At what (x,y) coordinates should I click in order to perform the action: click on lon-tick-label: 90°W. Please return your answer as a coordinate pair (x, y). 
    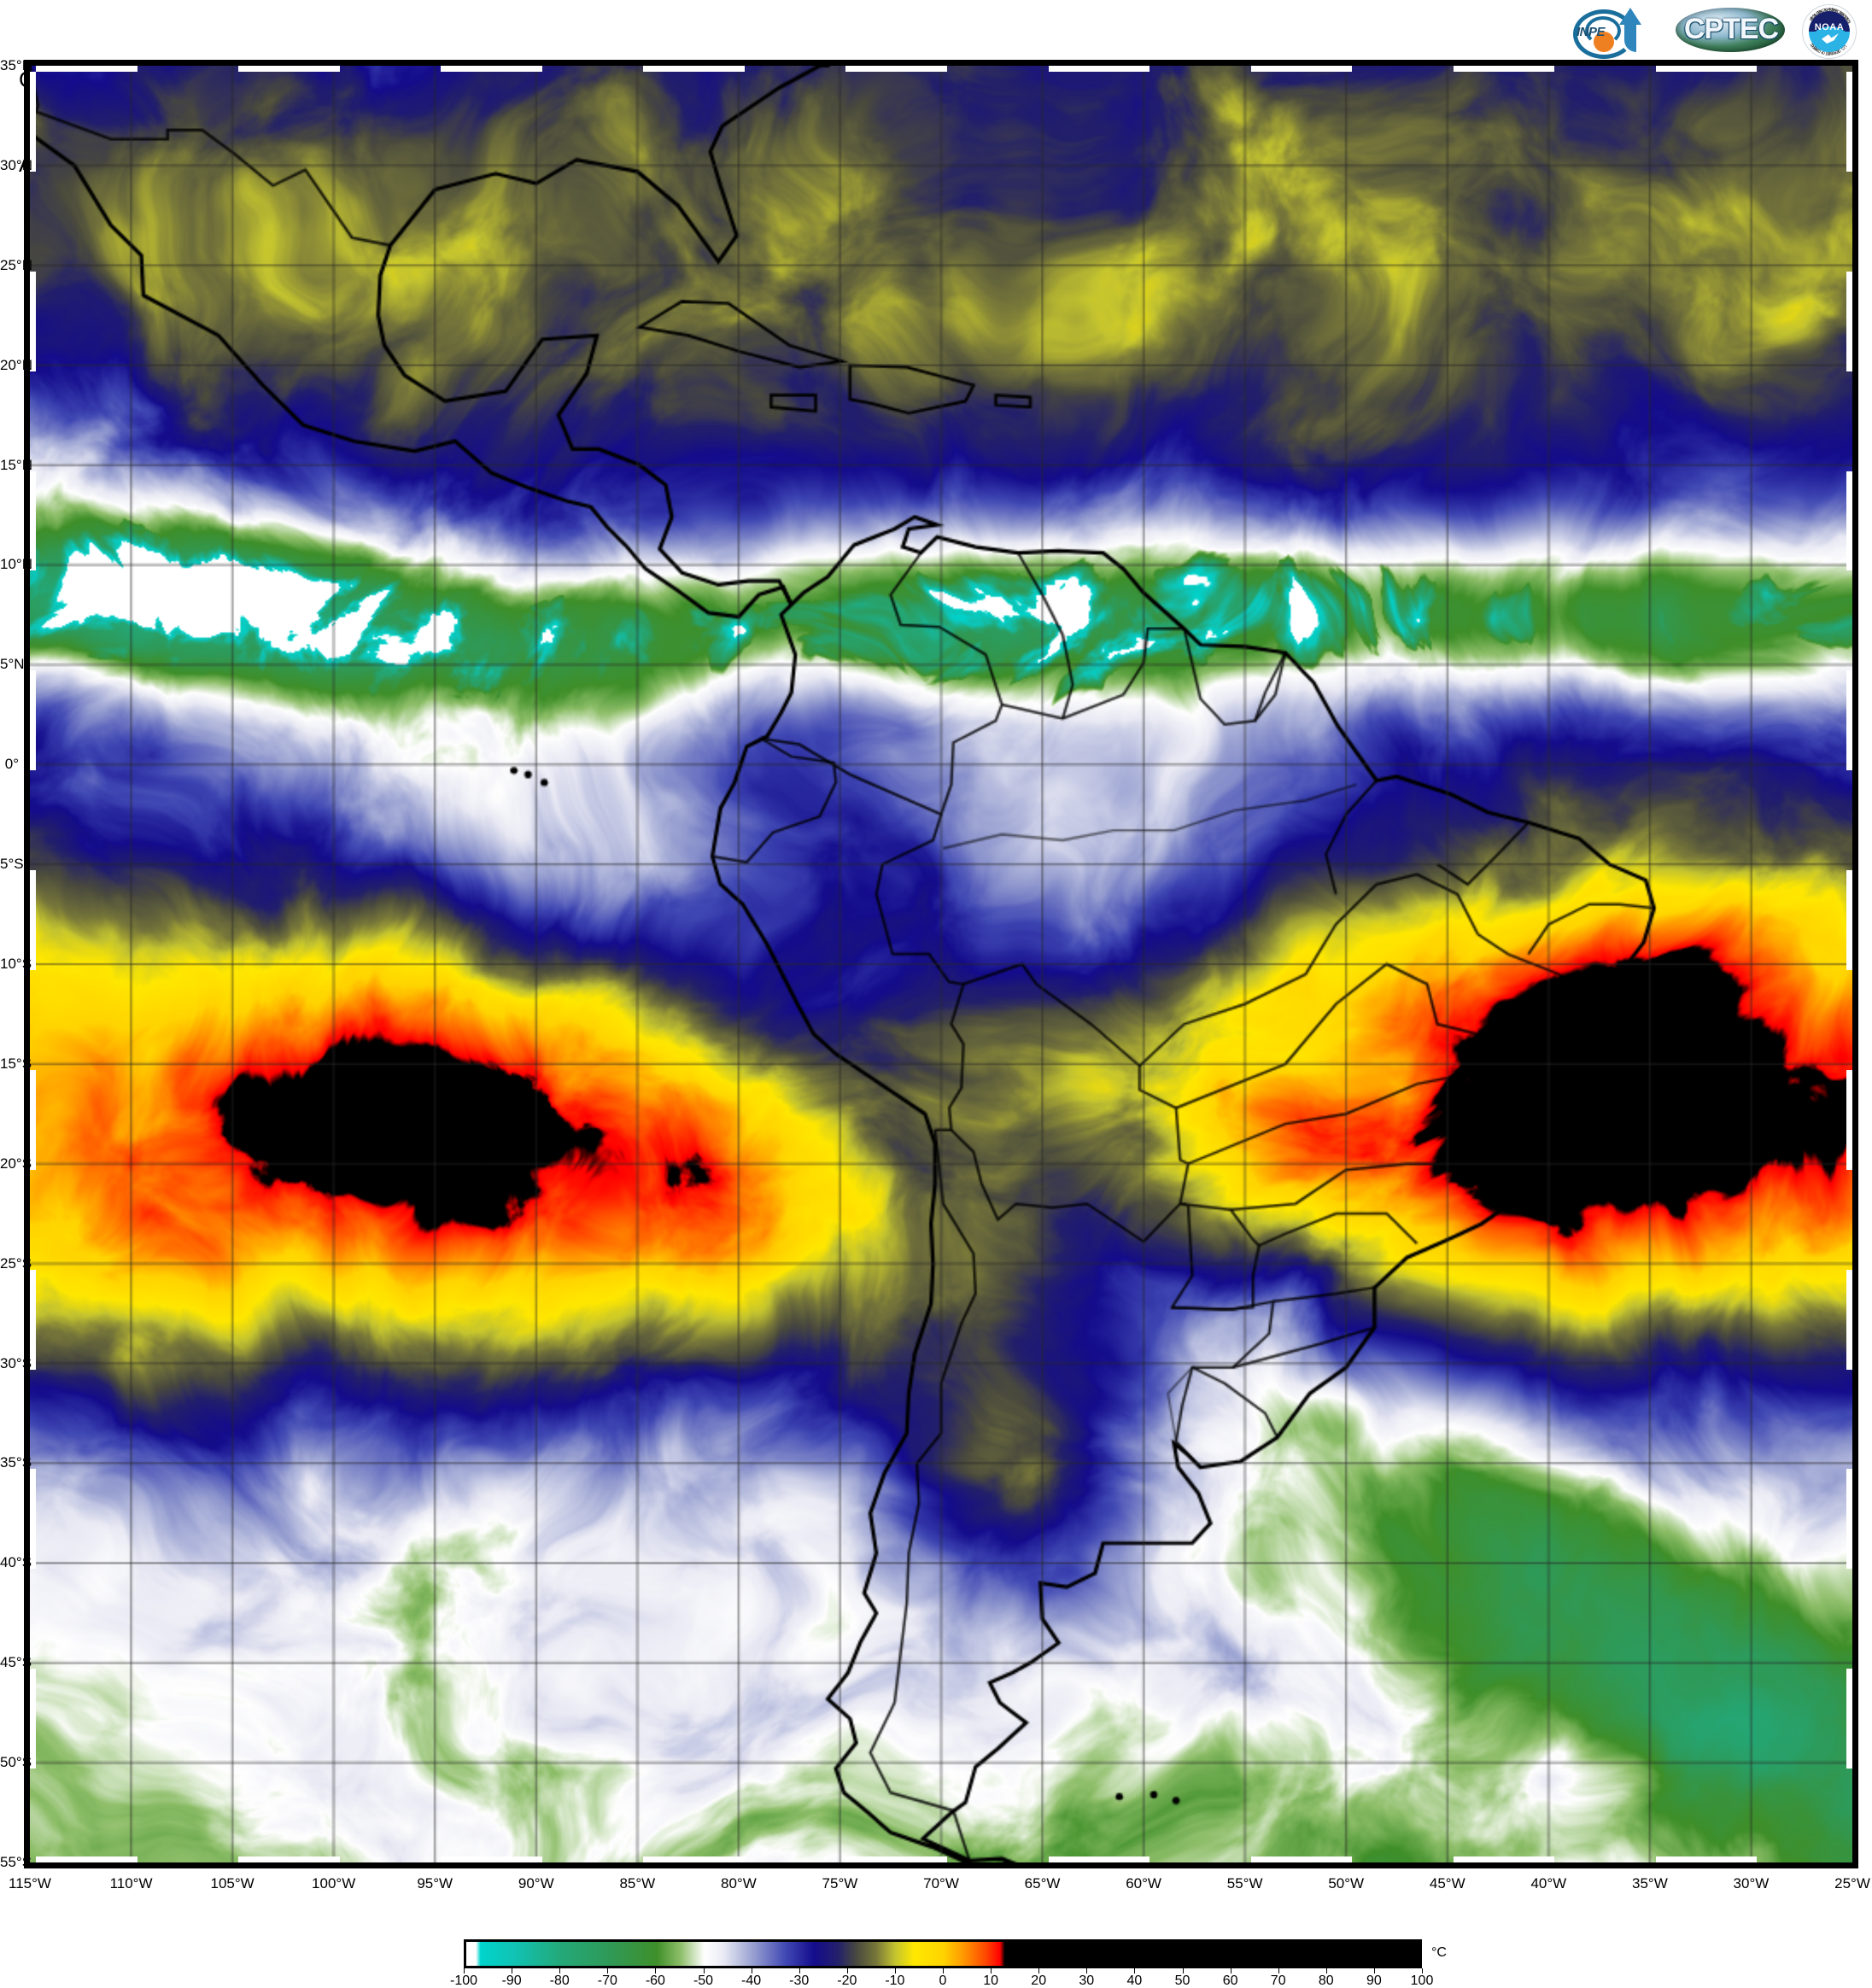
    Looking at the image, I should click on (536, 1883).